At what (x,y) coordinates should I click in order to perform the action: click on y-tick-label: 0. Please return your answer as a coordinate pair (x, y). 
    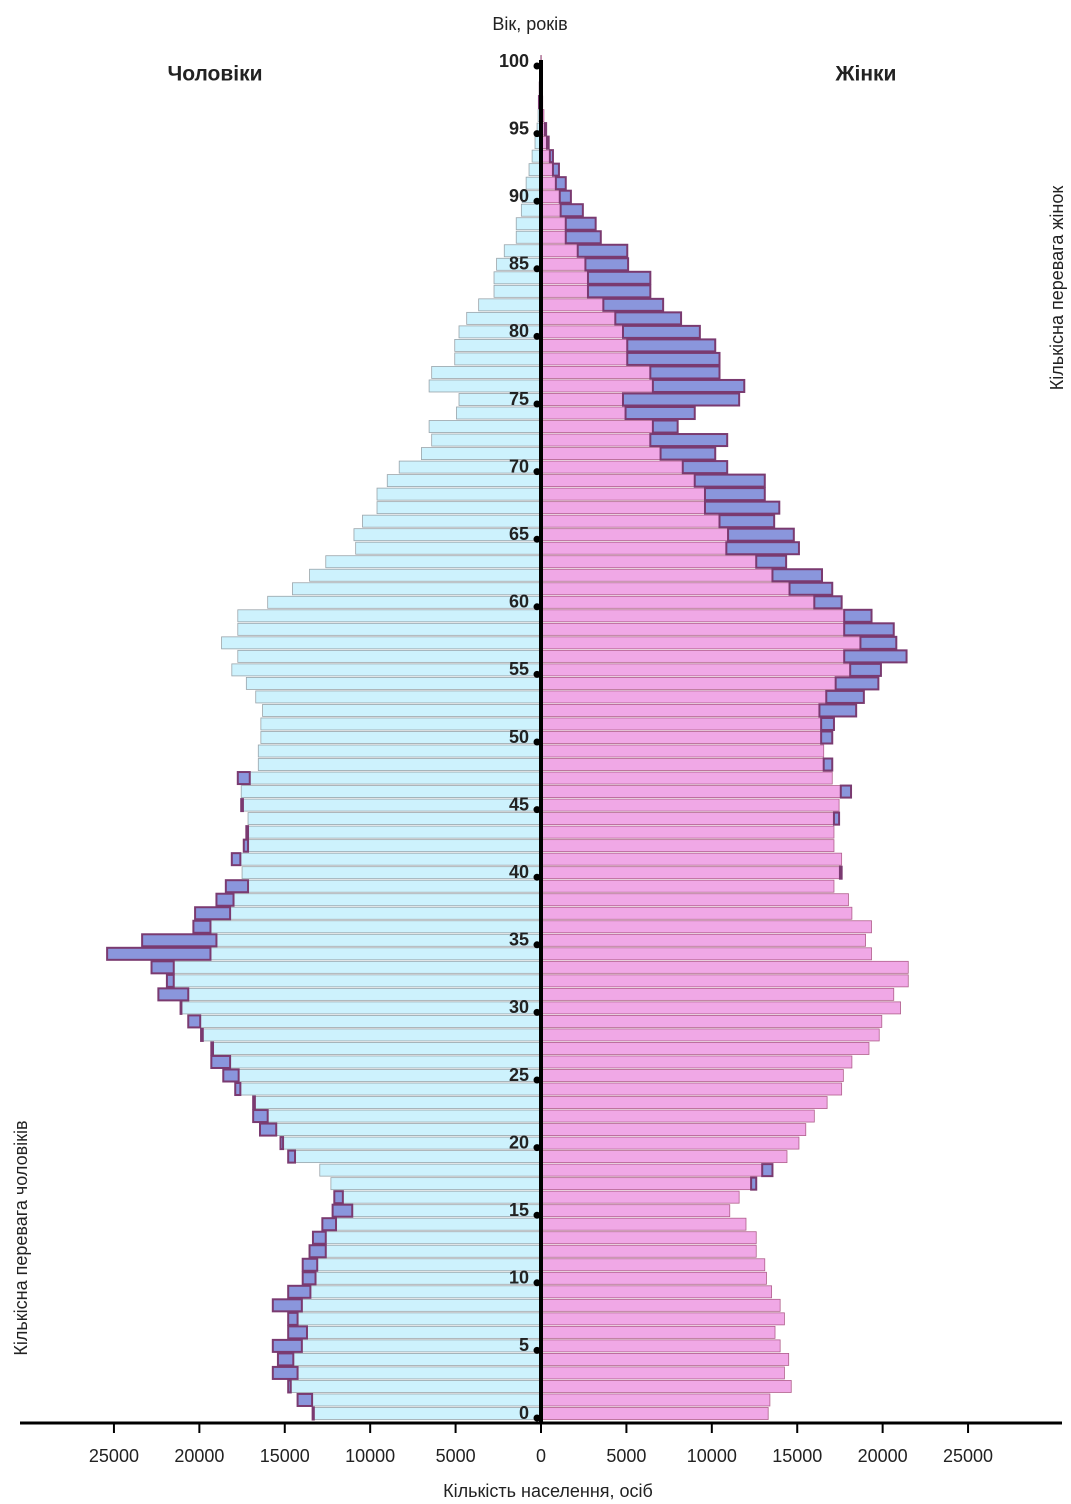
    Looking at the image, I should click on (524, 1413).